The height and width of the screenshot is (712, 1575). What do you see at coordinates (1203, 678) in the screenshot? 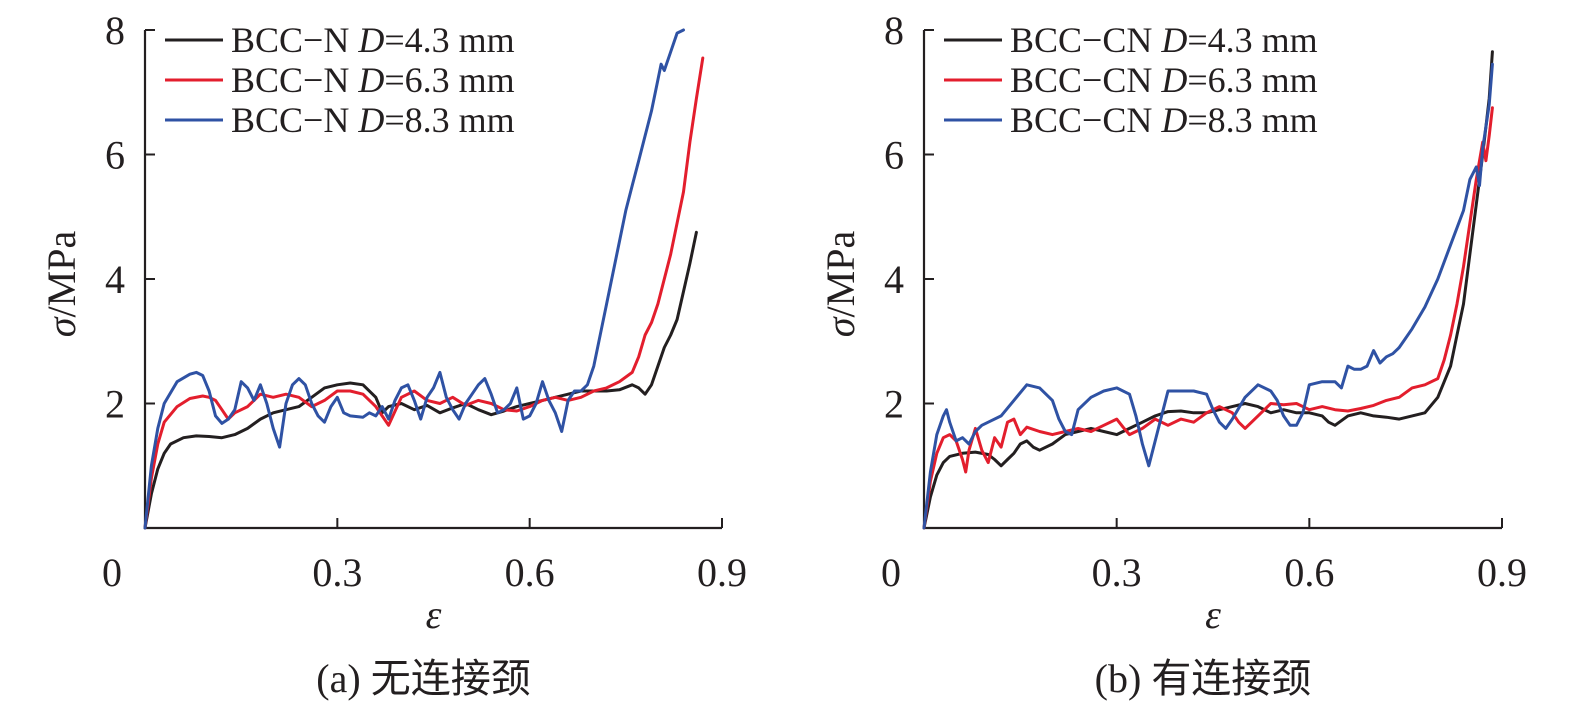
I see `panel-caption: (b) 有连接颈` at bounding box center [1203, 678].